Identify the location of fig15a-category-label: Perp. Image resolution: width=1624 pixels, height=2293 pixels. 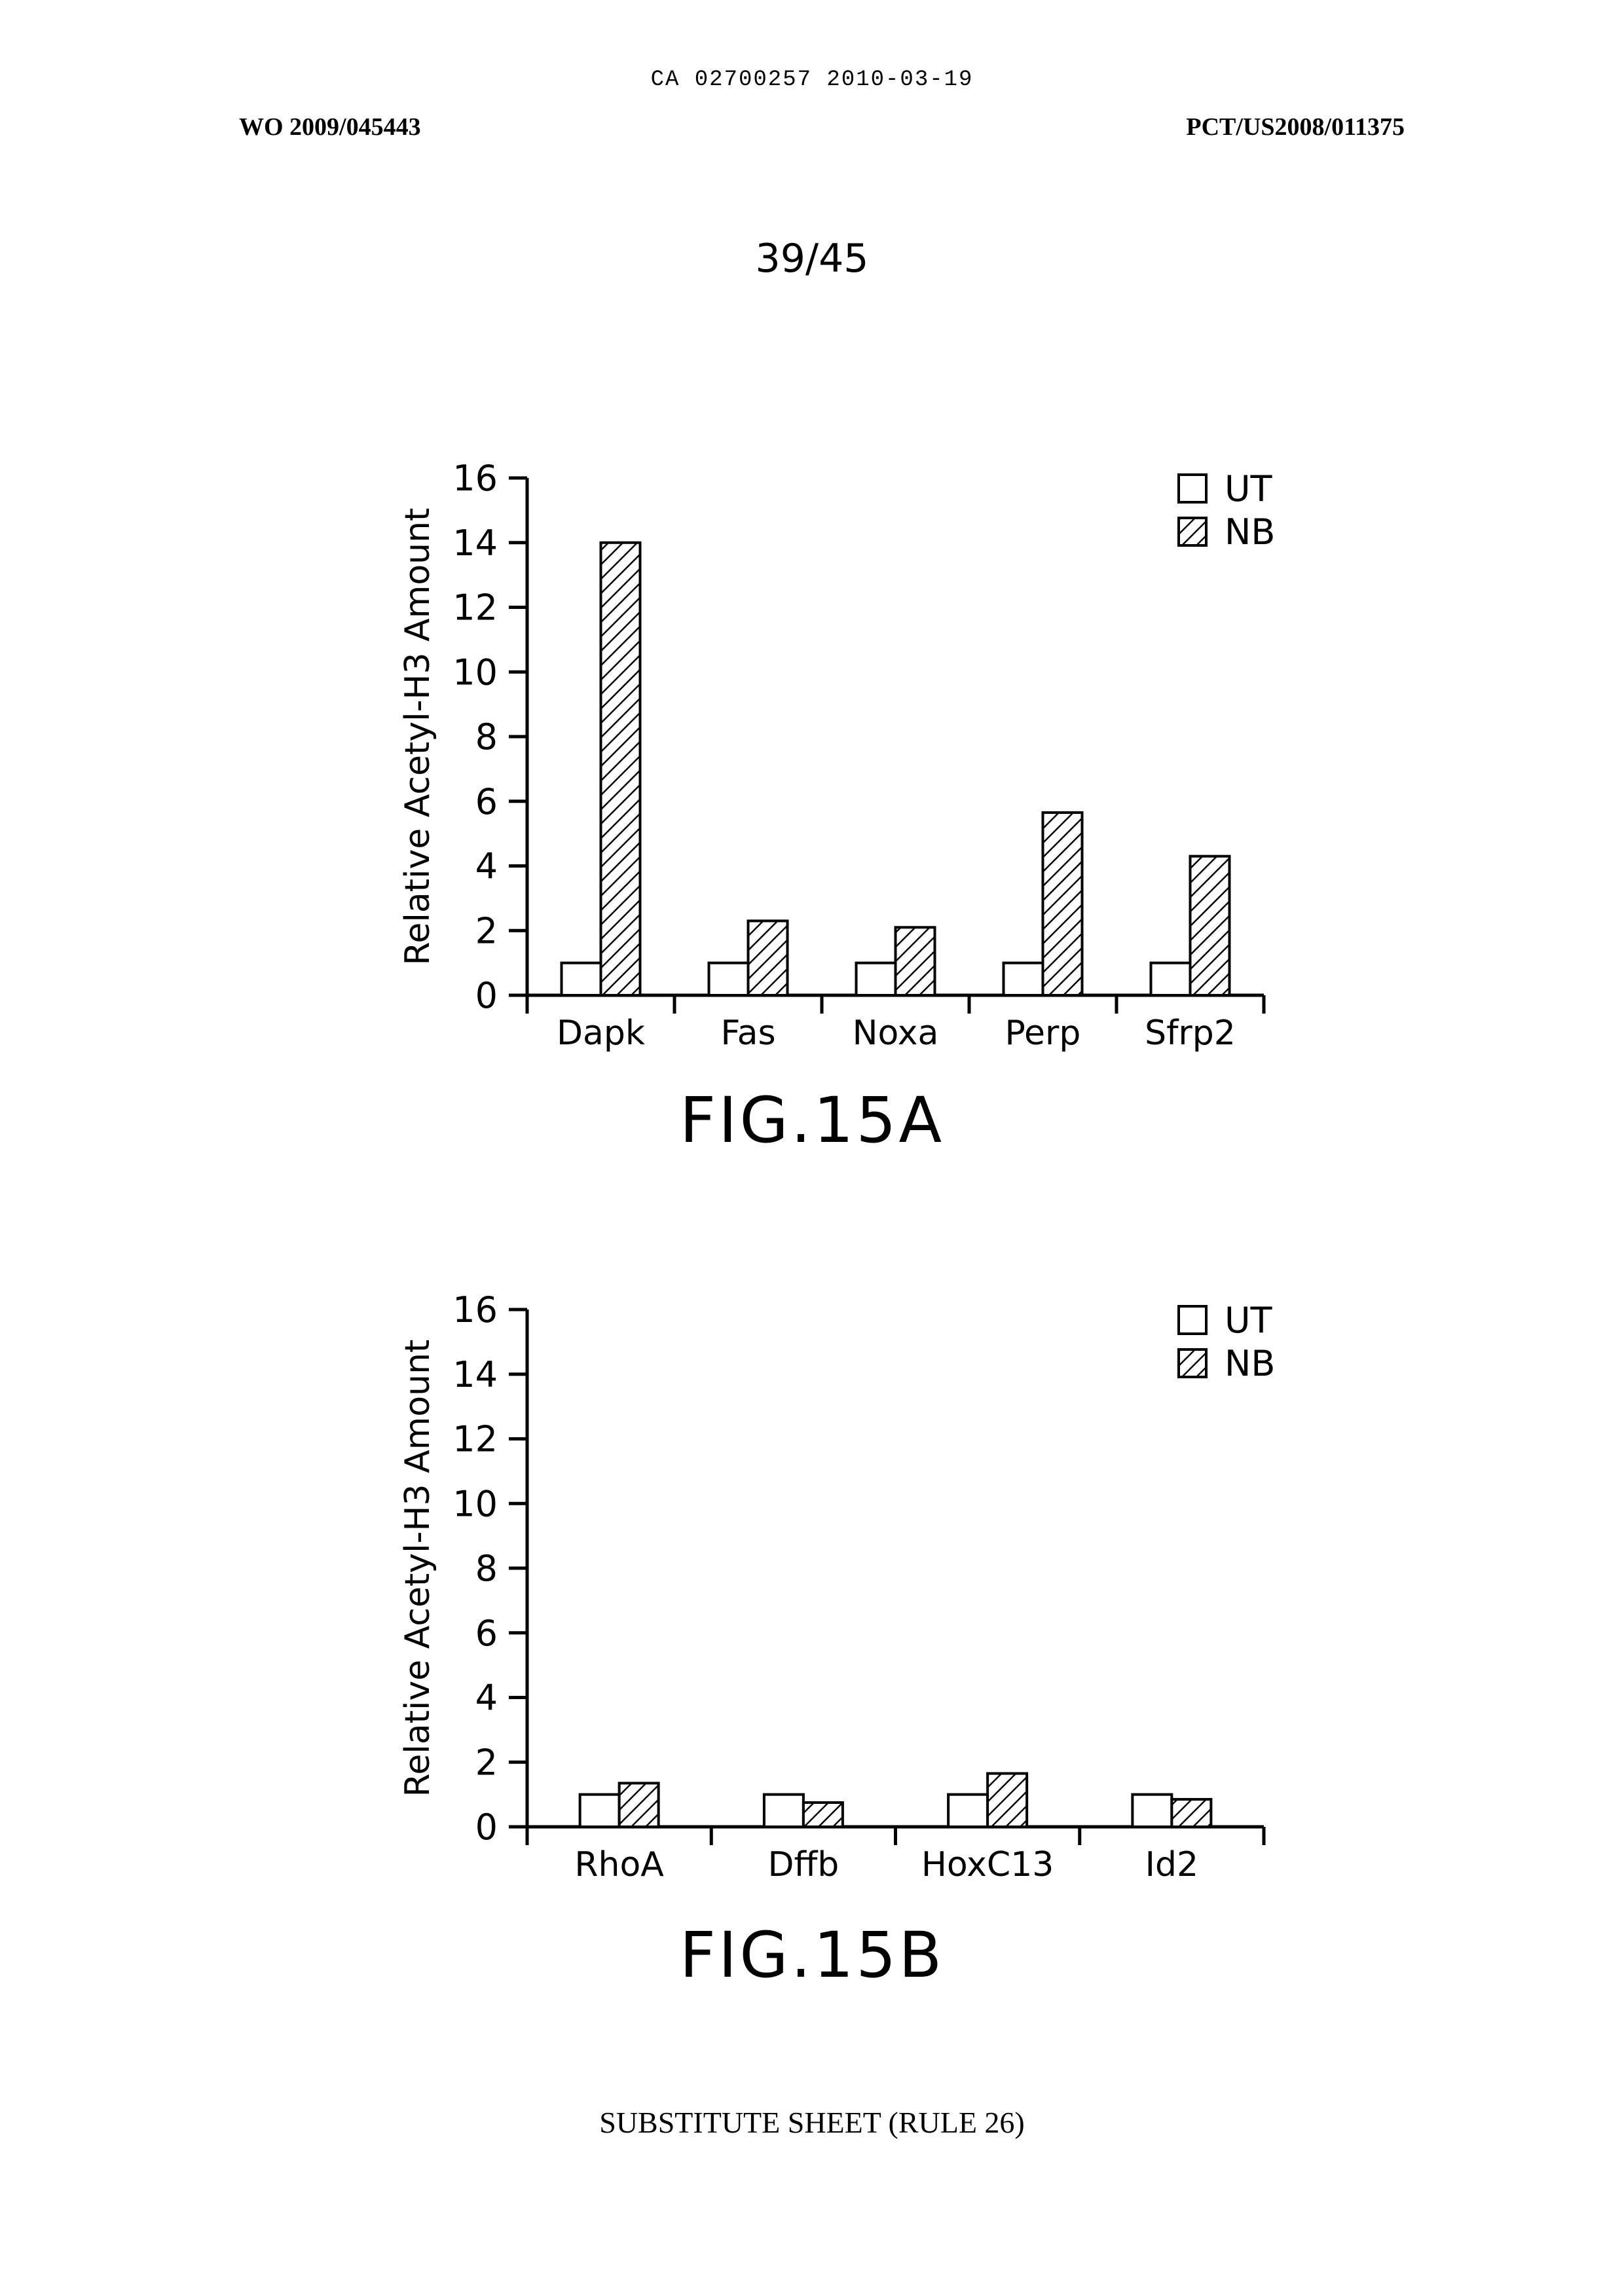
(1043, 1033).